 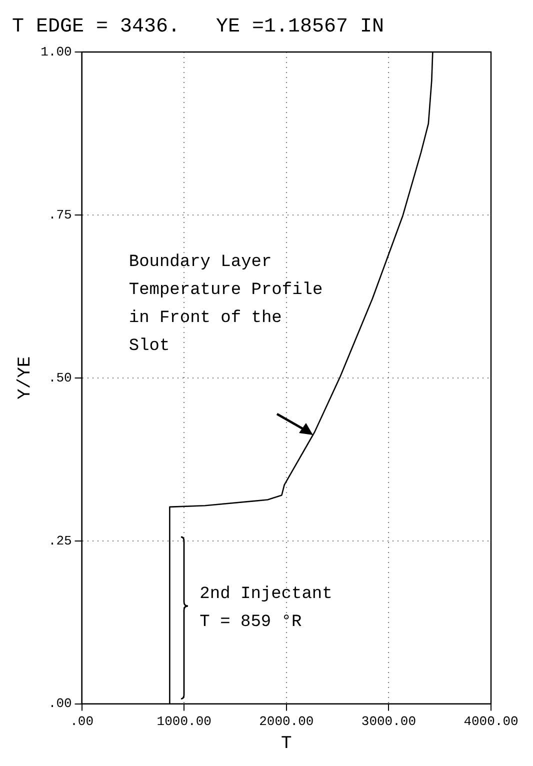 I want to click on y-tick-label: .50, so click(x=60, y=378).